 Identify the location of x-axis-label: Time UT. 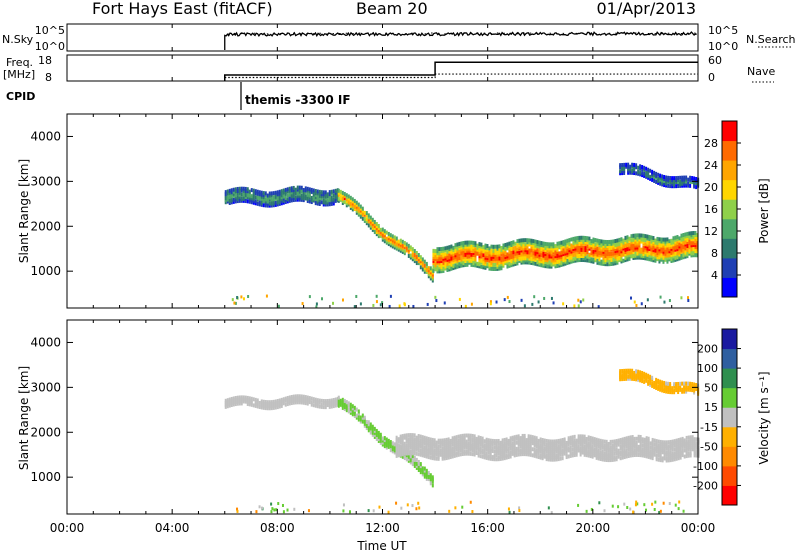
(381, 546).